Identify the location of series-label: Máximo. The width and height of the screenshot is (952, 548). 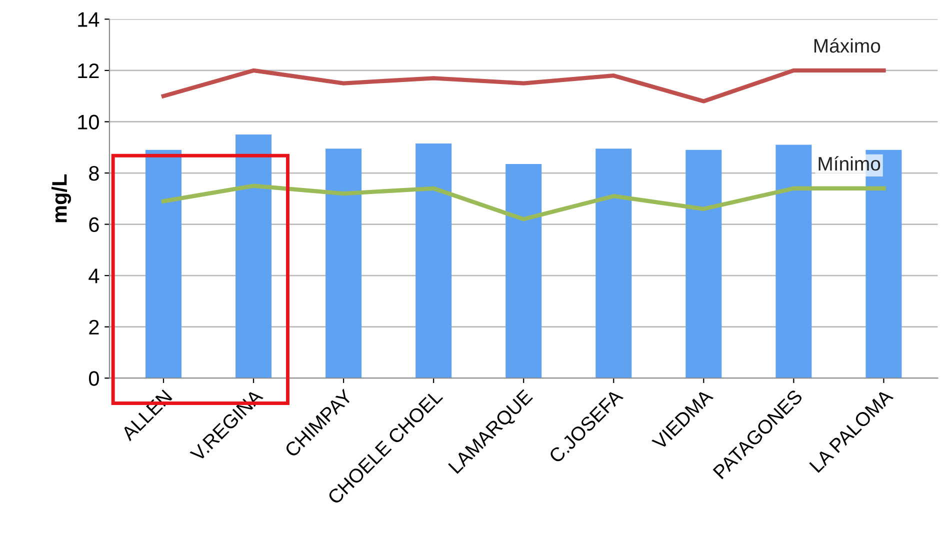
(847, 45).